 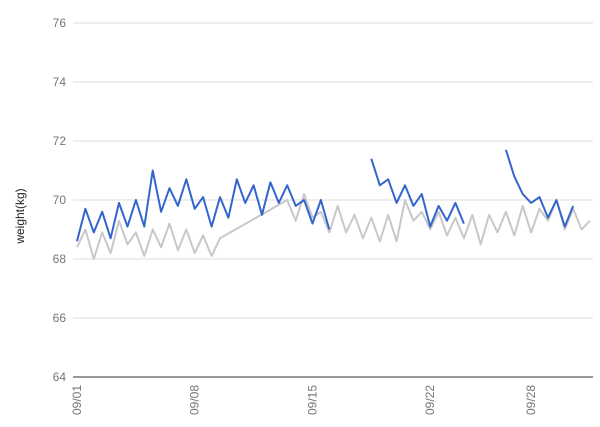 What do you see at coordinates (60, 141) in the screenshot?
I see `y-tick-label: 72` at bounding box center [60, 141].